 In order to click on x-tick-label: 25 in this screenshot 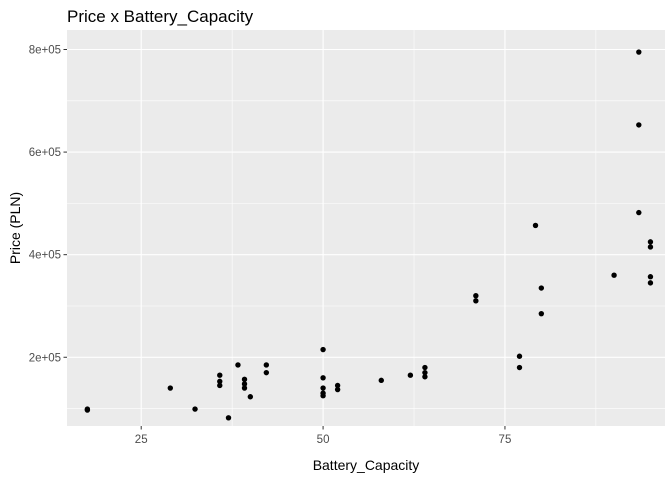, I will do `click(141, 440)`.